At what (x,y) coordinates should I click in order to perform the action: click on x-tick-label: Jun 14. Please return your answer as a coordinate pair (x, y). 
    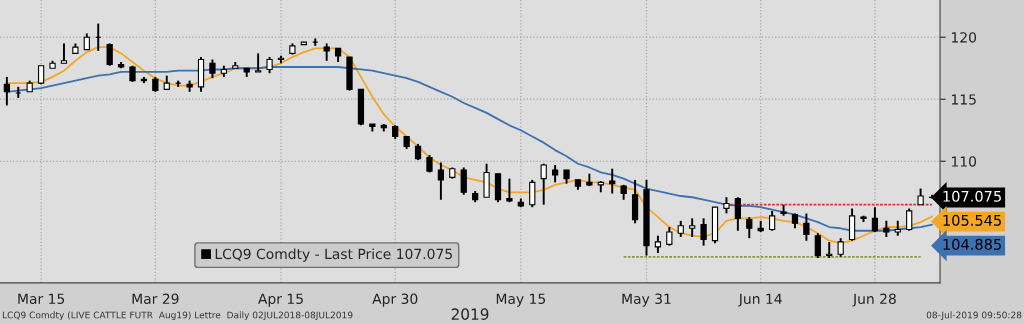
    Looking at the image, I should click on (760, 300).